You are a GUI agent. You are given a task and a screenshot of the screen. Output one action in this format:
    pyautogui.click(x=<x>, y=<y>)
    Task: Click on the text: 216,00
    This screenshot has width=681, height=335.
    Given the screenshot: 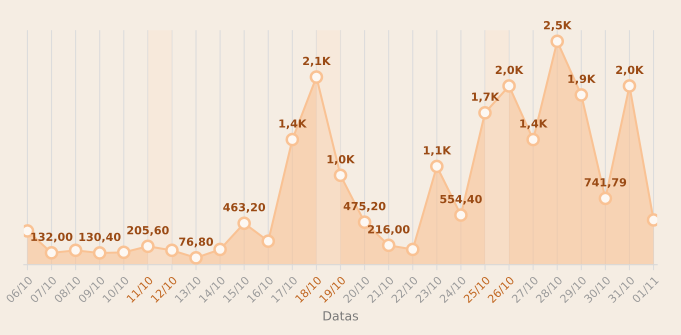 What is the action you would take?
    pyautogui.click(x=389, y=230)
    